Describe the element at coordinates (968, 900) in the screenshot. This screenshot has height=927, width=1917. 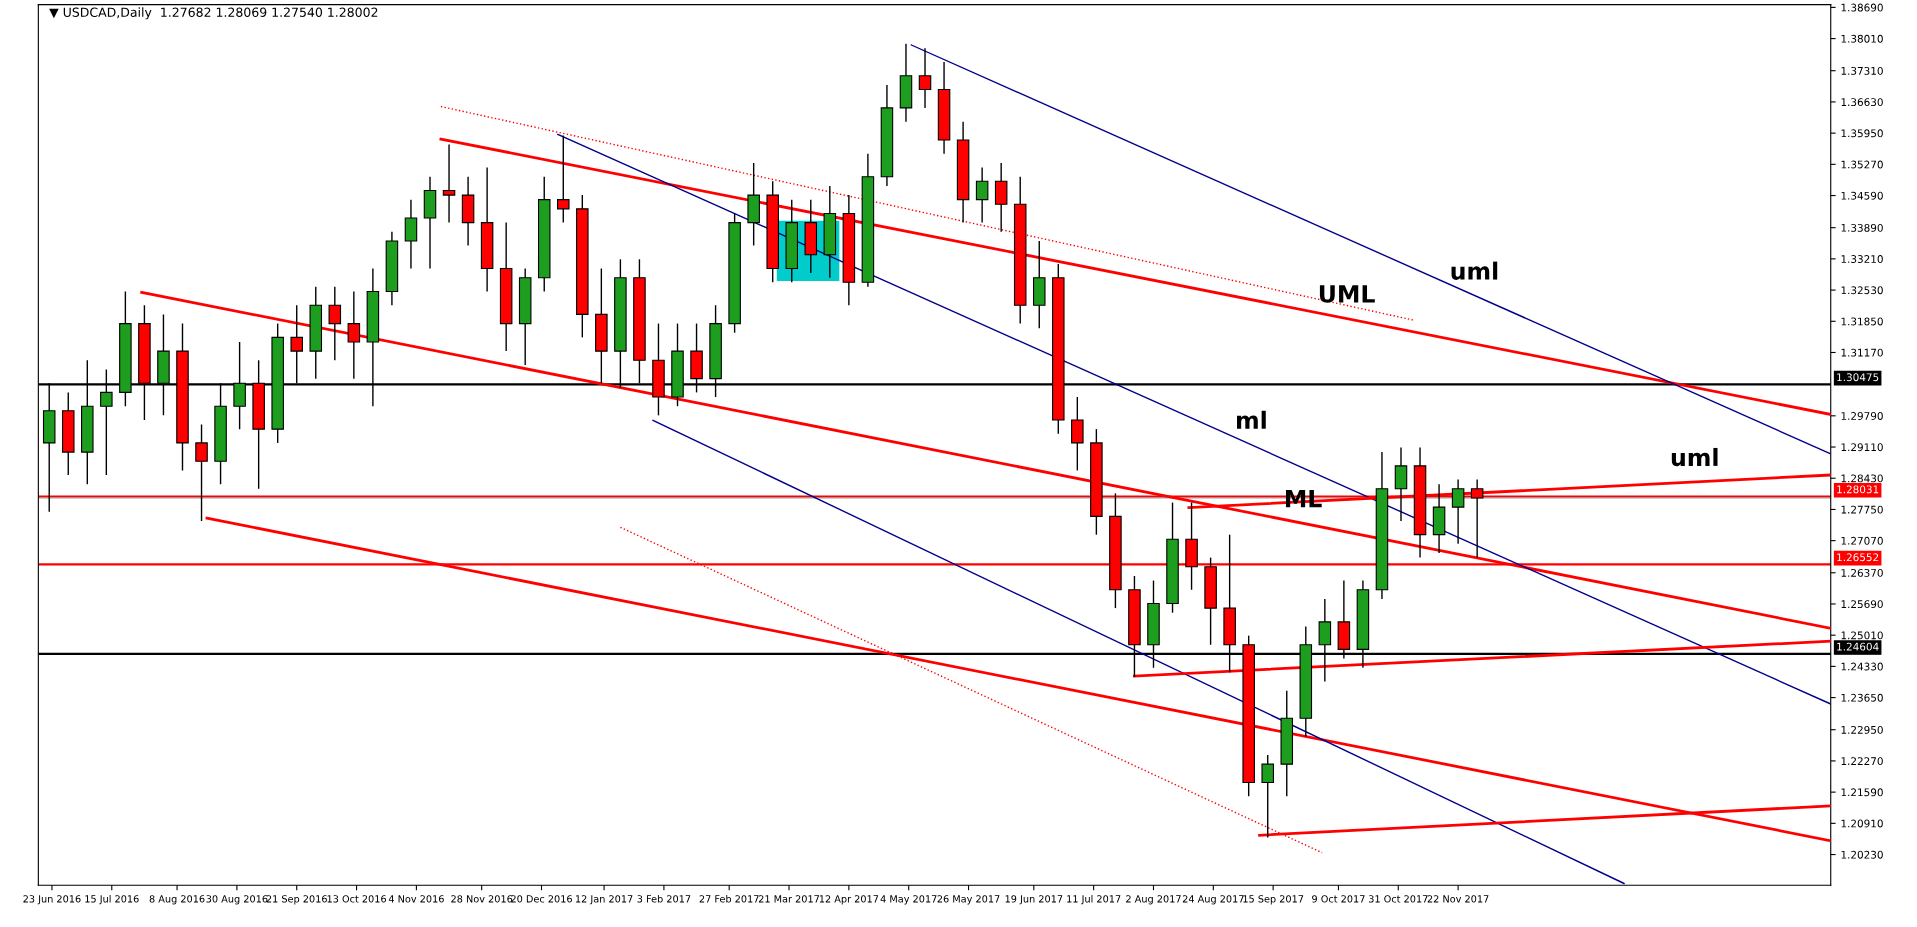
I see `x-tick-label: 26 May 2017` at that location.